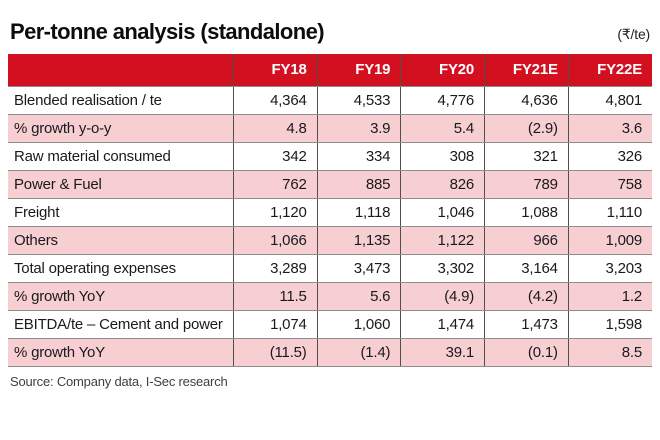  What do you see at coordinates (121, 70) in the screenshot?
I see `header-cell-rowlabel` at bounding box center [121, 70].